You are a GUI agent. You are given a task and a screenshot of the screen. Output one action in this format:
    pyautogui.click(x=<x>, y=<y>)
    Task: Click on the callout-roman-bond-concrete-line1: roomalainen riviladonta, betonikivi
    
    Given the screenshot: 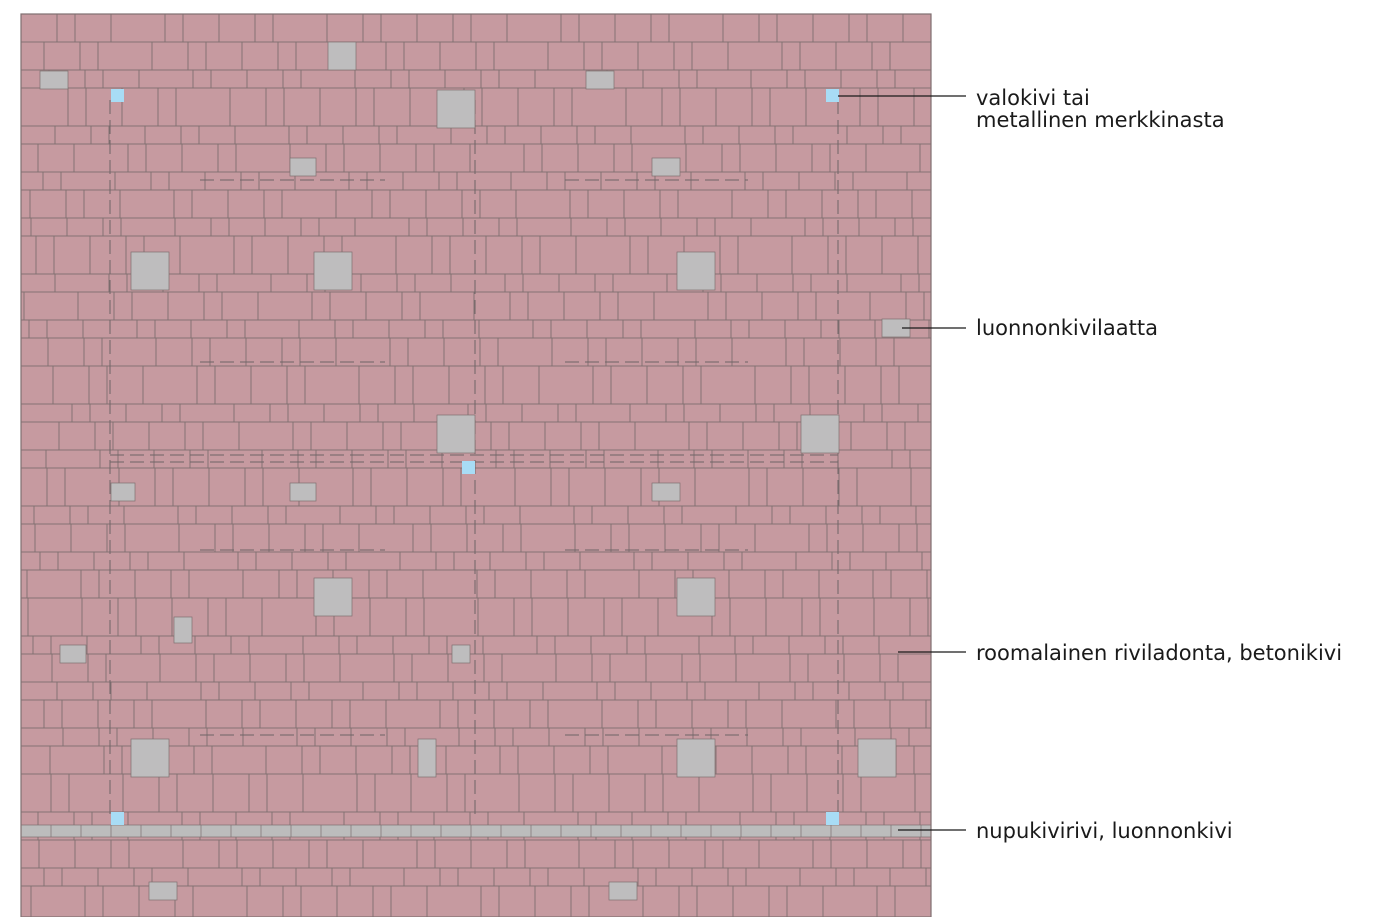 What is the action you would take?
    pyautogui.click(x=1159, y=653)
    